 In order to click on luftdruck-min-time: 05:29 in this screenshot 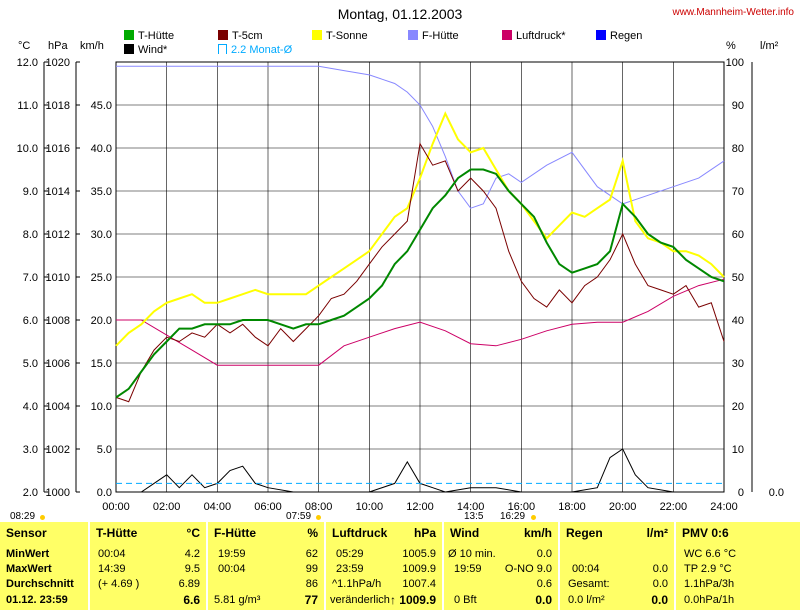, I will do `click(350, 554)`.